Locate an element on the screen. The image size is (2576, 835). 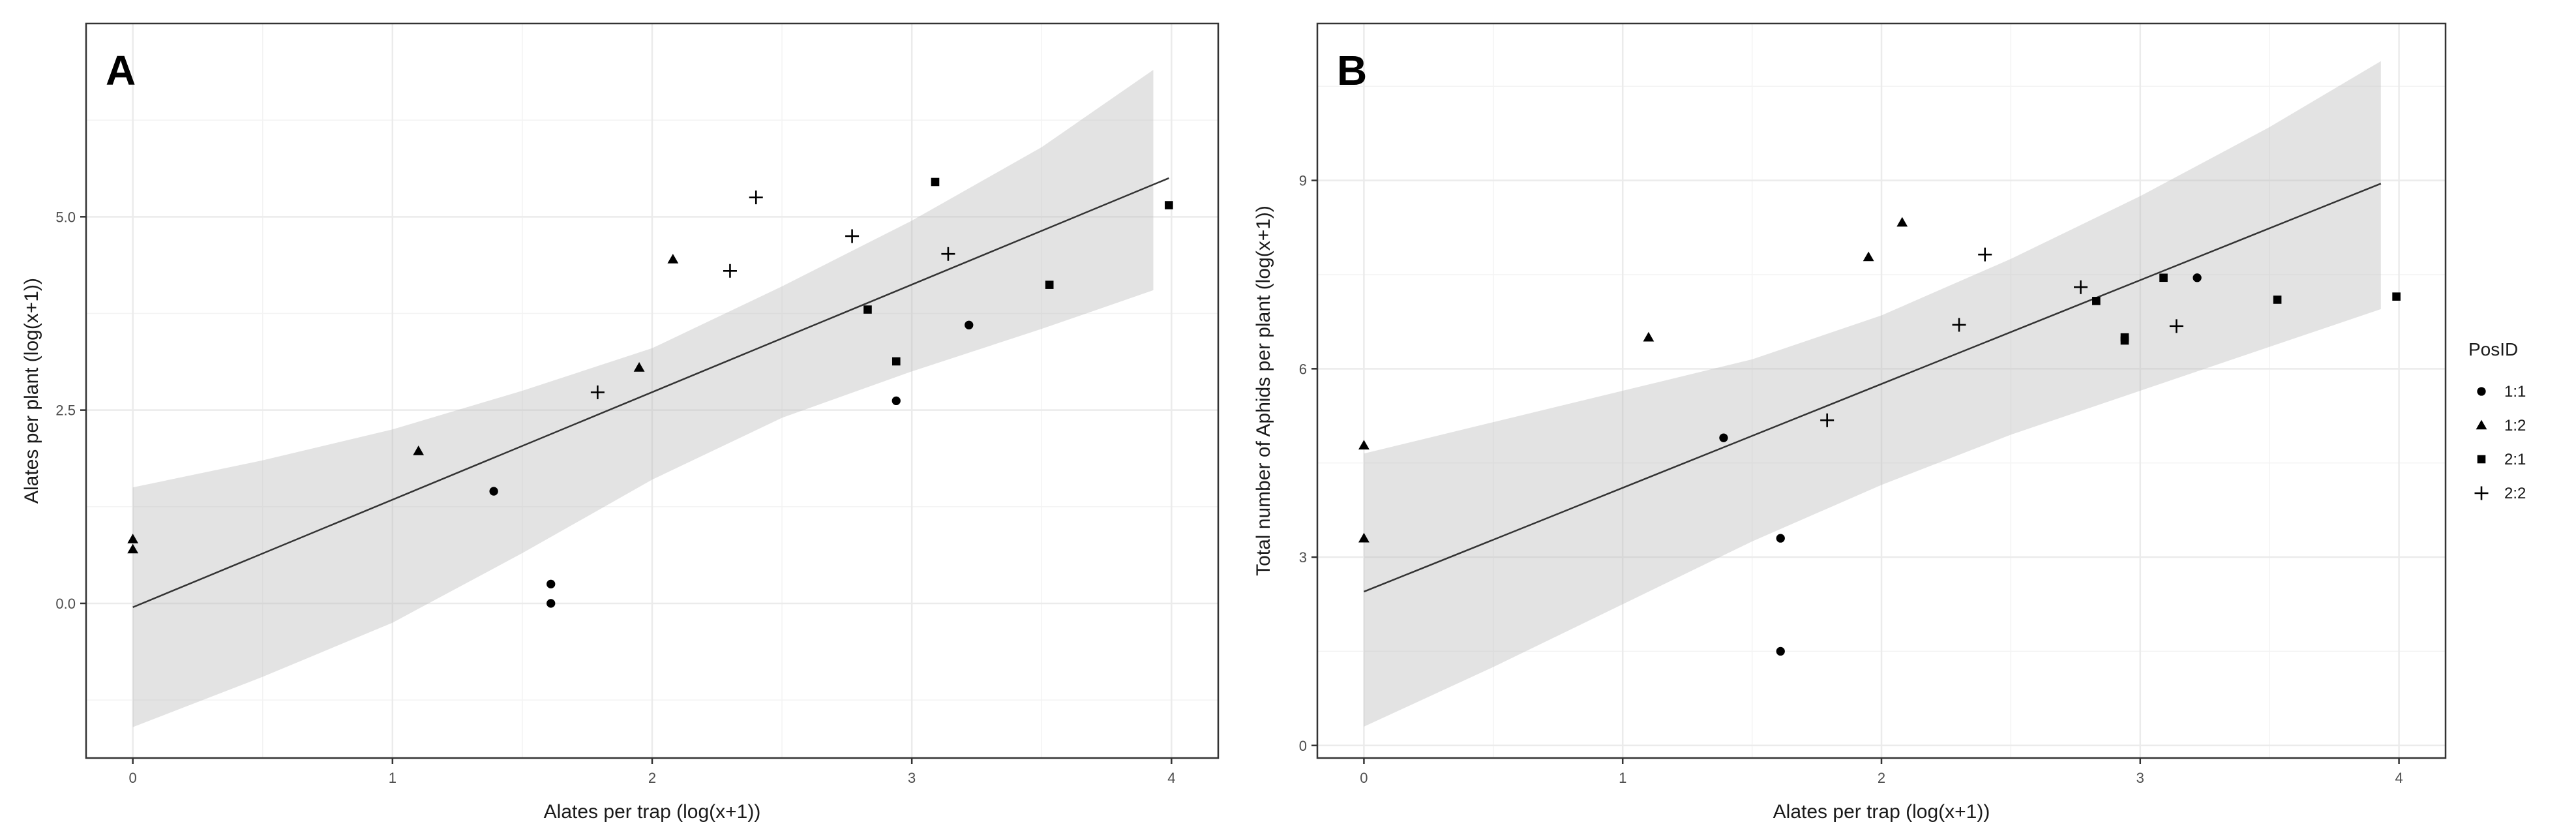
panel-b-x-tick-label: 2 is located at coordinates (1881, 778).